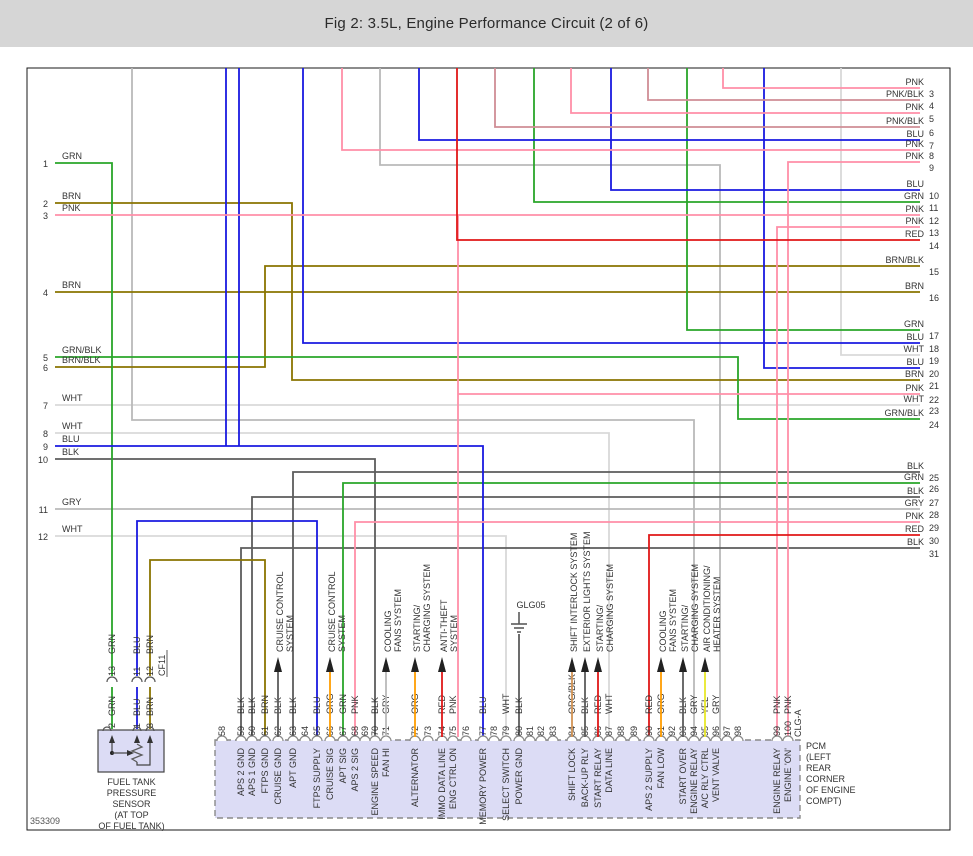  Describe the element at coordinates (934, 298) in the screenshot. I see `right-pin-number: 16` at that location.